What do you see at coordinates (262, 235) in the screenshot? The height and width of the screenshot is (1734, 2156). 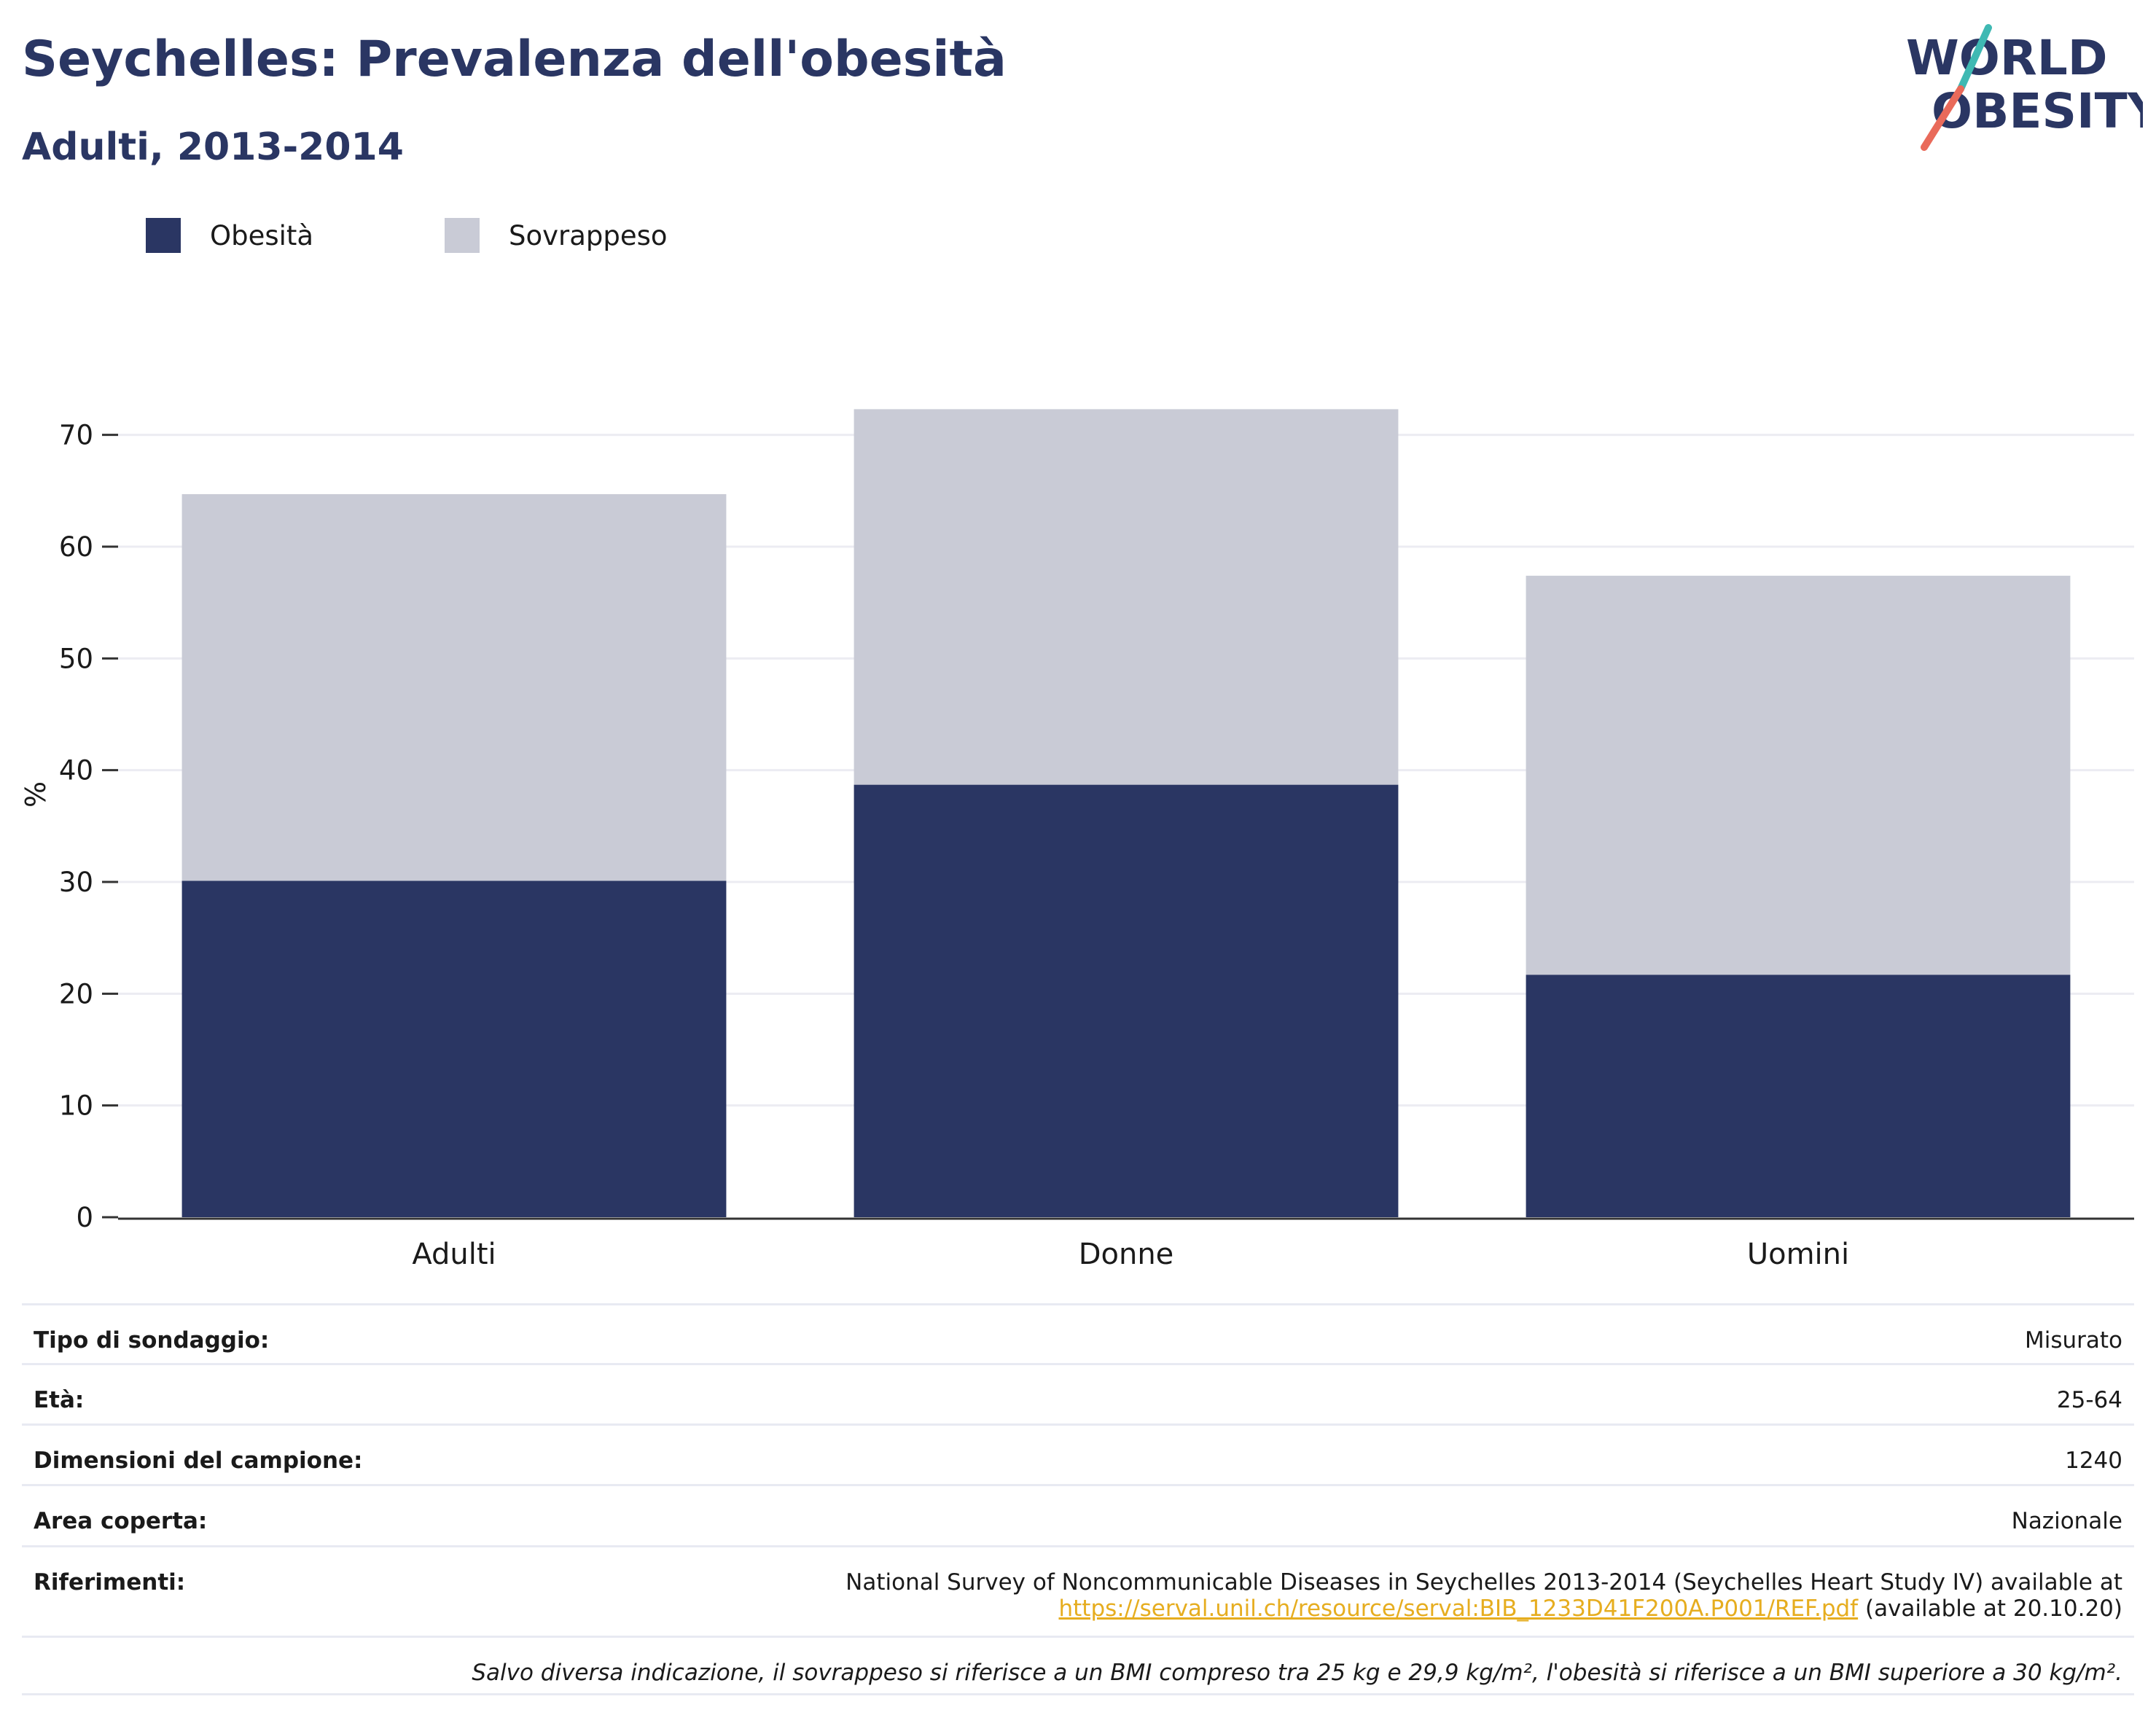 I see `legend-label-obesity: Obesità` at bounding box center [262, 235].